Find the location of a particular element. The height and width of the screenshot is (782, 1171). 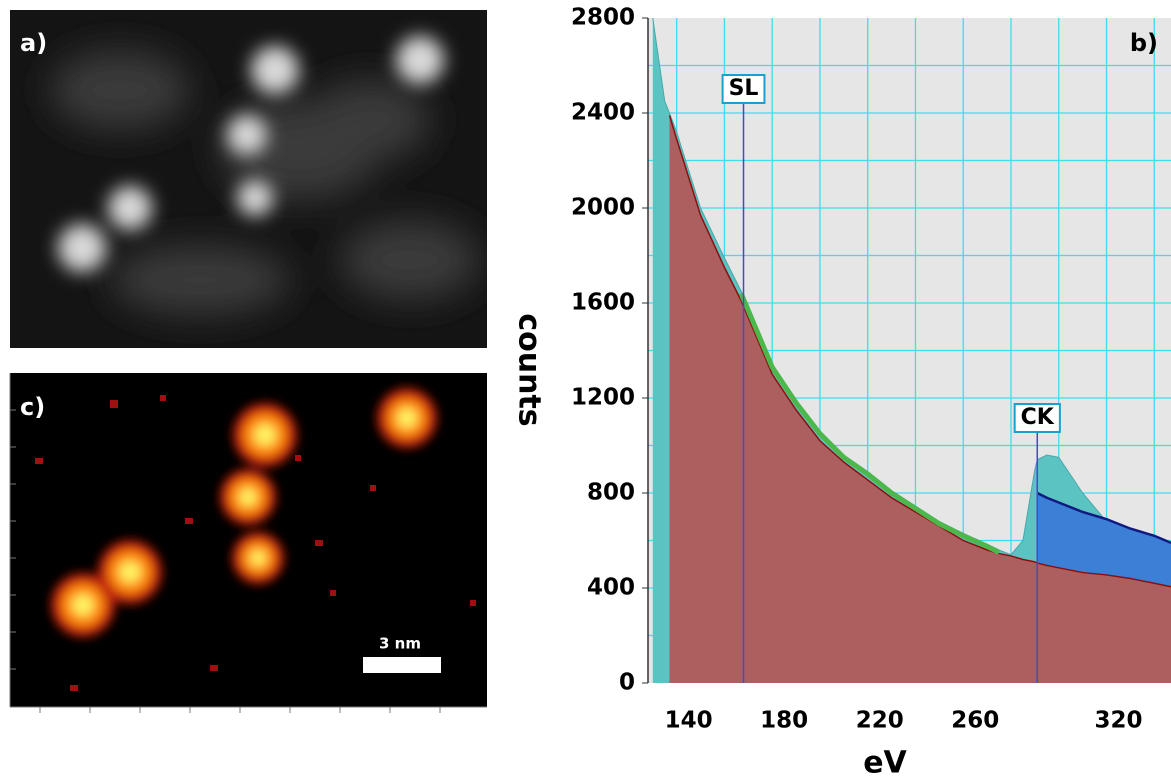

y-tick-label: 400 is located at coordinates (611, 588).